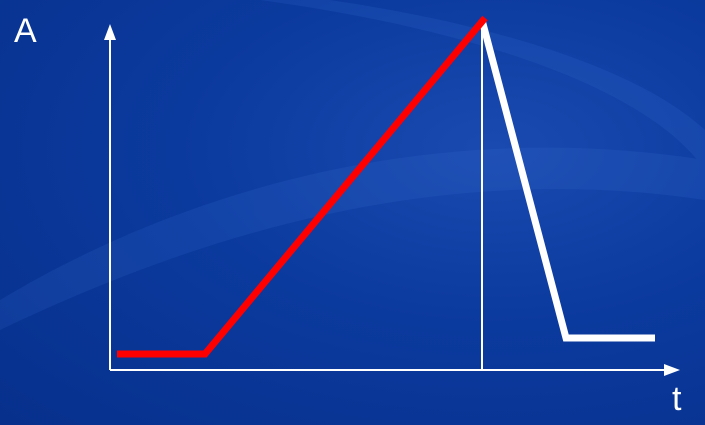  I want to click on x-axis-label: t, so click(677, 399).